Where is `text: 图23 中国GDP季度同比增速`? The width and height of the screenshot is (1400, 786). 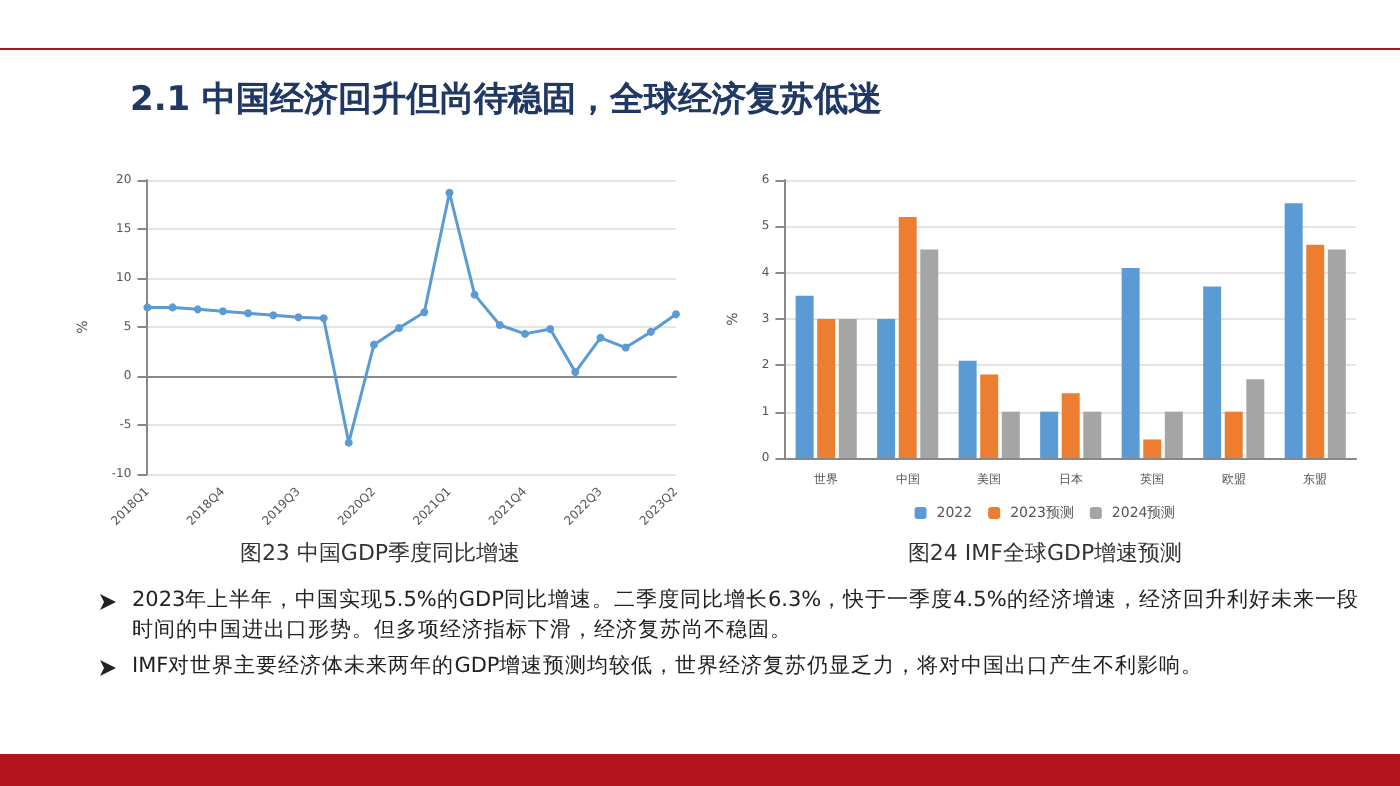
text: 图23 中国GDP季度同比增速 is located at coordinates (380, 553).